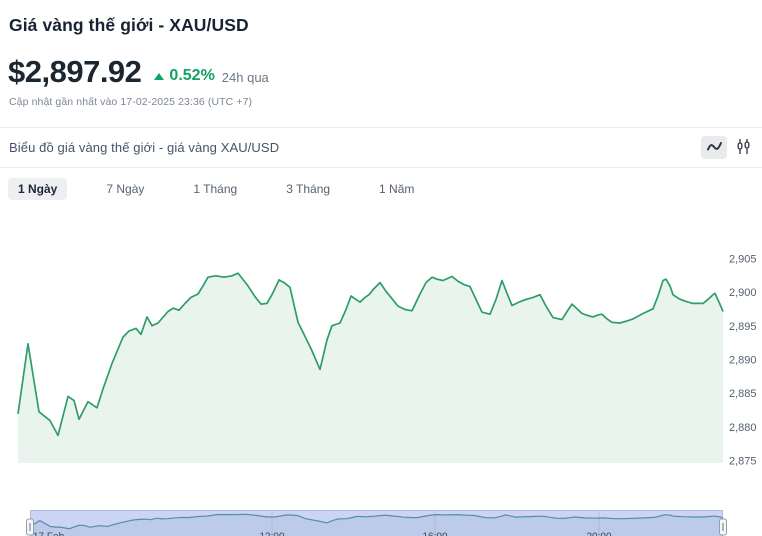 The image size is (762, 536). What do you see at coordinates (743, 293) in the screenshot?
I see `y-axis-label: 2,900` at bounding box center [743, 293].